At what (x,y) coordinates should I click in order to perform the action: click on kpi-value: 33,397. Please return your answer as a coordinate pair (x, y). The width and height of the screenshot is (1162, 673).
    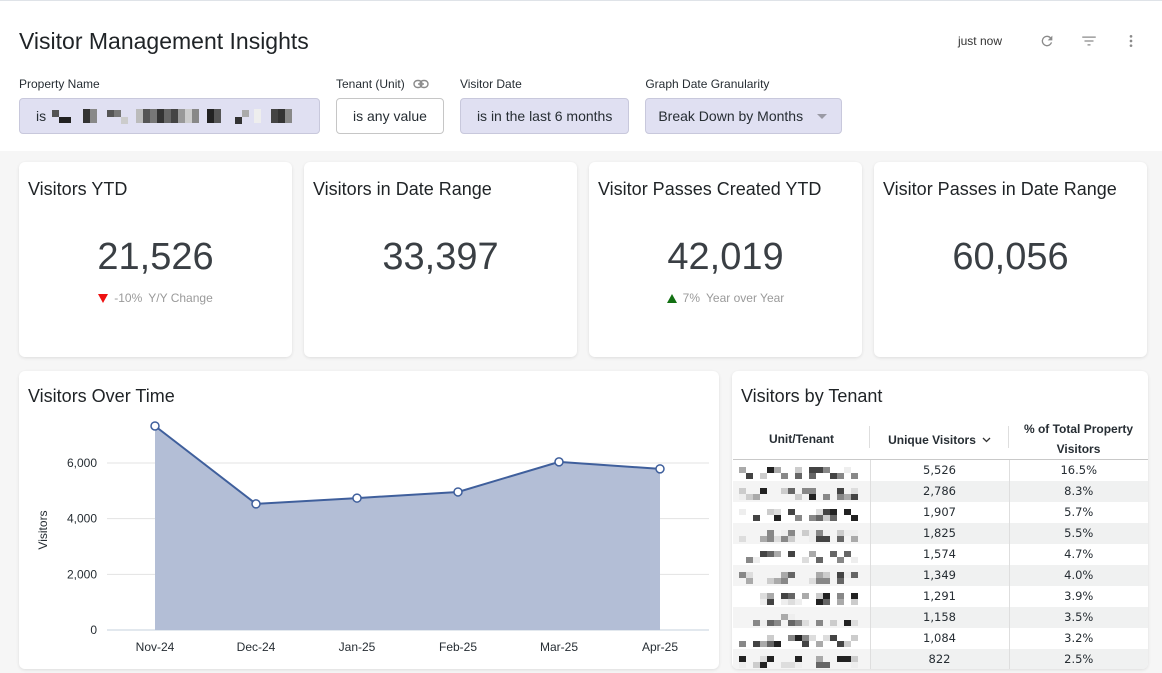
    Looking at the image, I should click on (440, 257).